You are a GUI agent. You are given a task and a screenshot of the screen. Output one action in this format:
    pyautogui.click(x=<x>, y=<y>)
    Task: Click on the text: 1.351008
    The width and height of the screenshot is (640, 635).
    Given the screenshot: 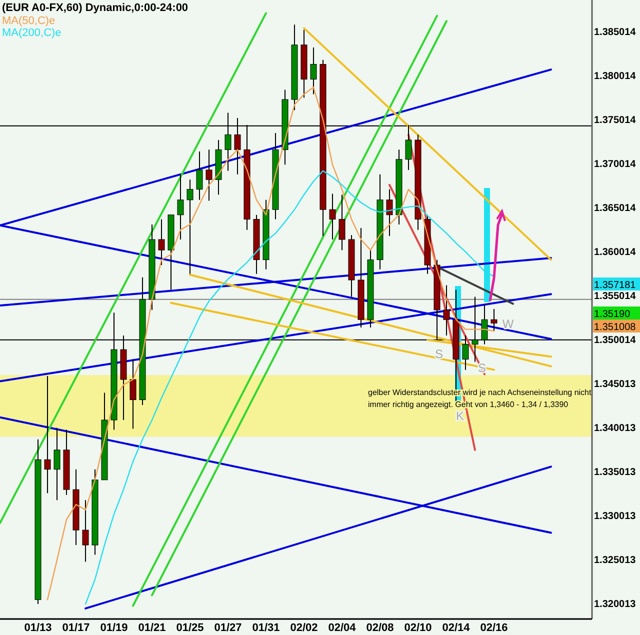 What is the action you would take?
    pyautogui.click(x=615, y=327)
    